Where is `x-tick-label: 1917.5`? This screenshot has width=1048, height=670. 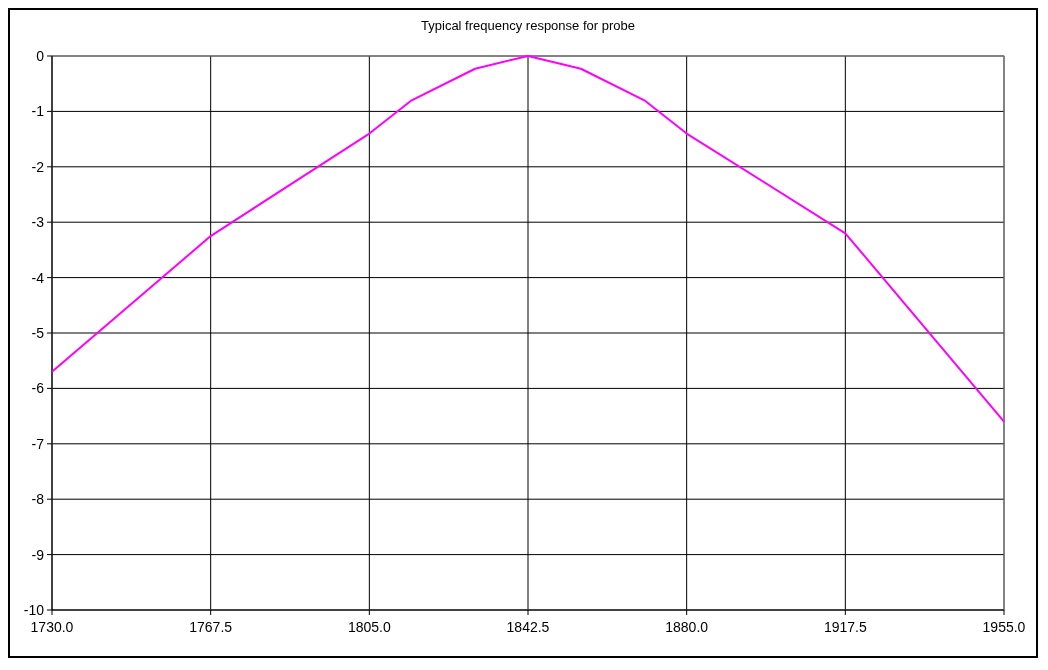 x-tick-label: 1917.5 is located at coordinates (845, 627).